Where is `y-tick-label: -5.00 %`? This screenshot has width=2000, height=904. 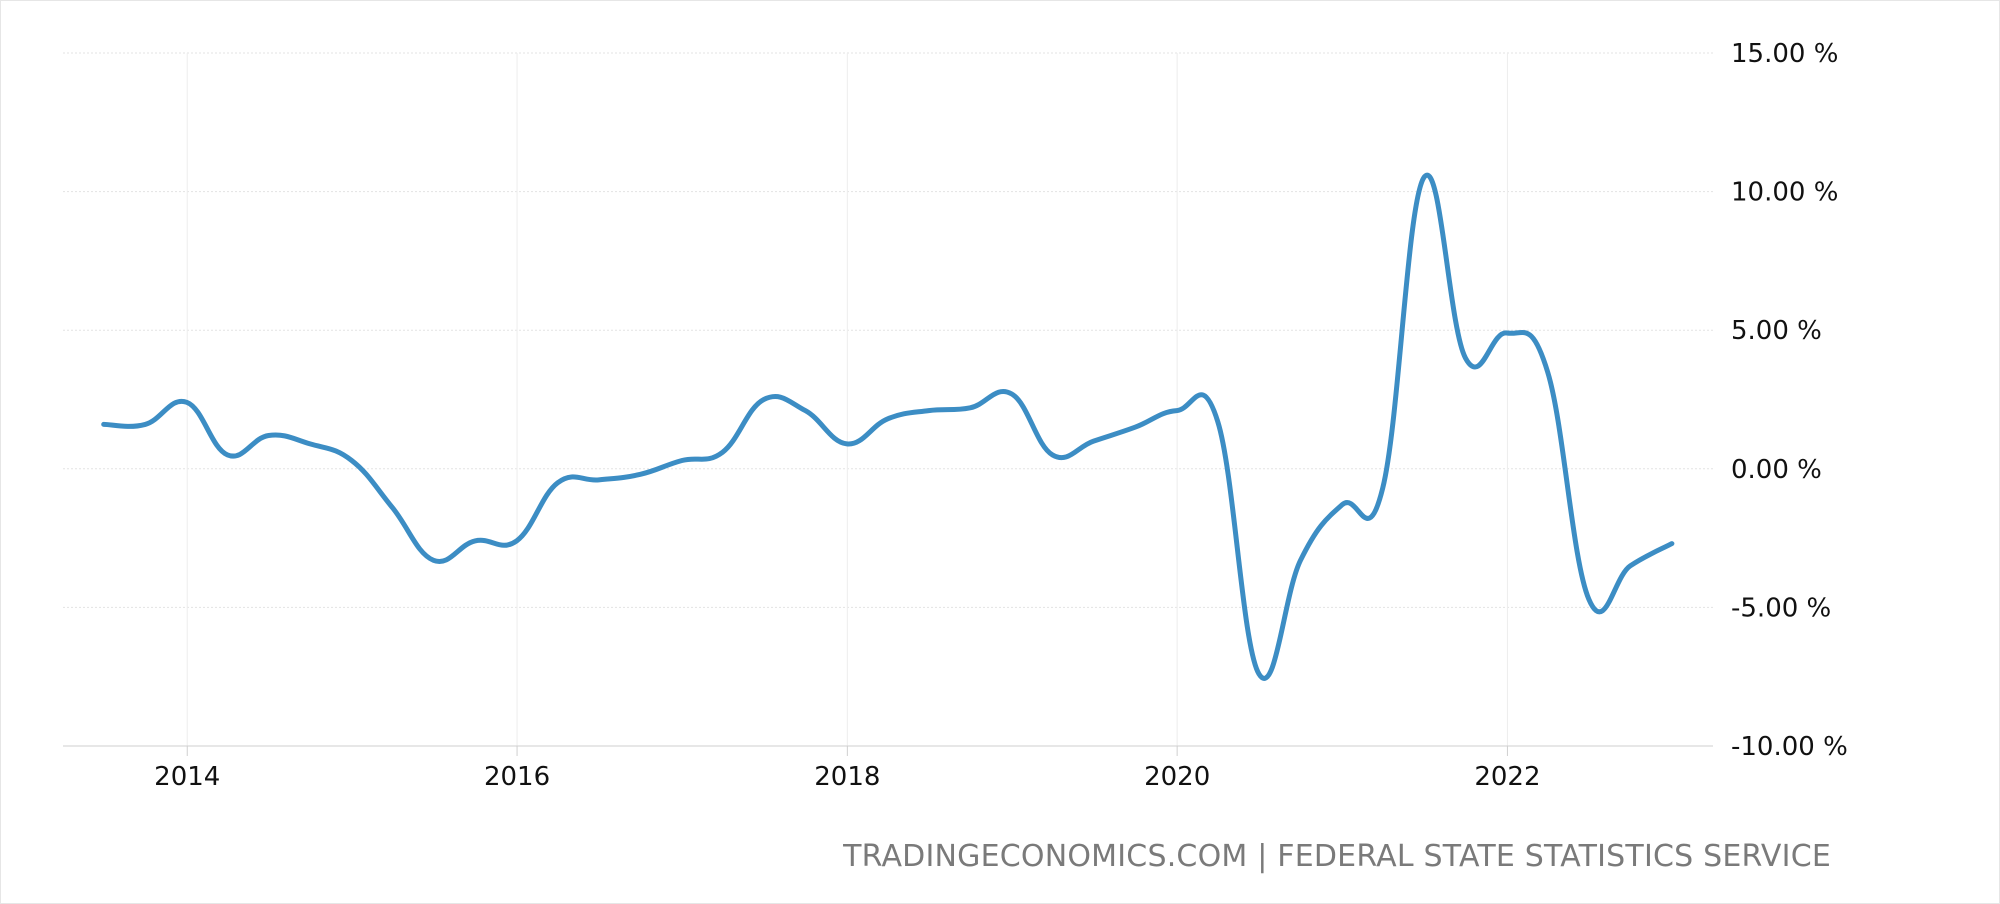
y-tick-label: -5.00 % is located at coordinates (1781, 608).